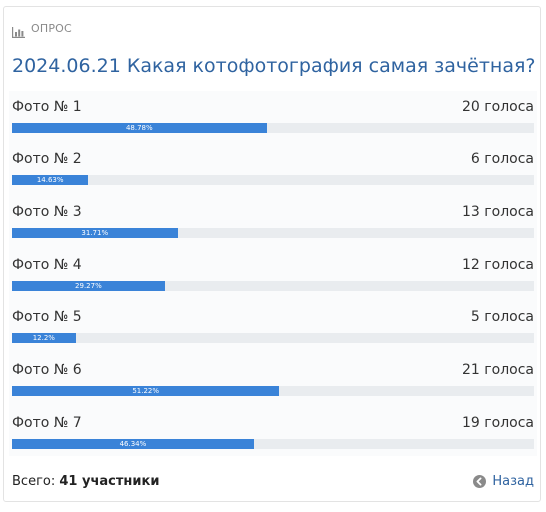  What do you see at coordinates (47, 317) in the screenshot?
I see `option-name: Фото № 5` at bounding box center [47, 317].